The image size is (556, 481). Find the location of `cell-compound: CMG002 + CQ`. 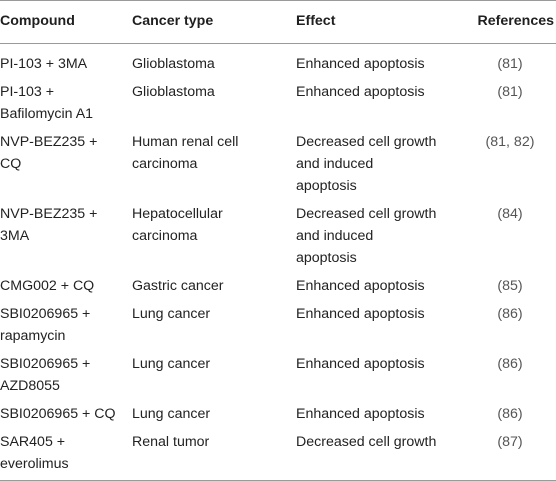

cell-compound: CMG002 + CQ is located at coordinates (66, 283).